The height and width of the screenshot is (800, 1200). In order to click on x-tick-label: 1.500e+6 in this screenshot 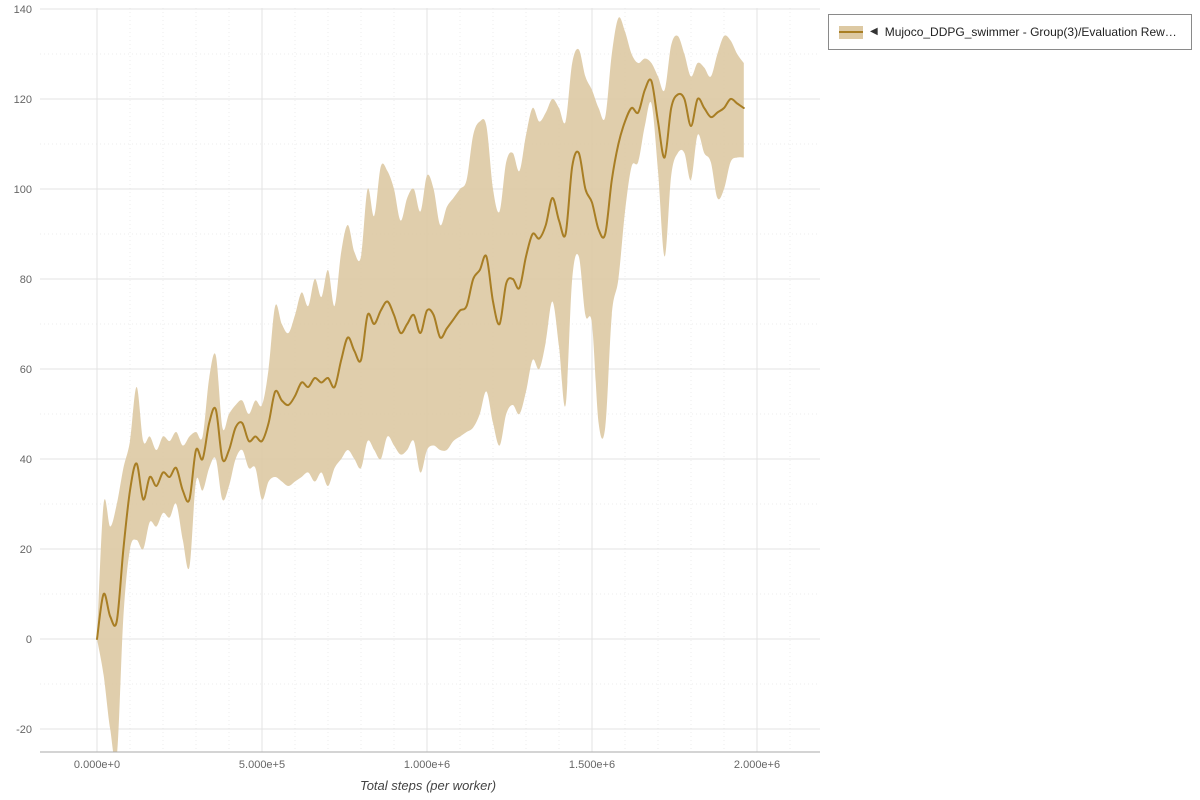, I will do `click(592, 765)`.